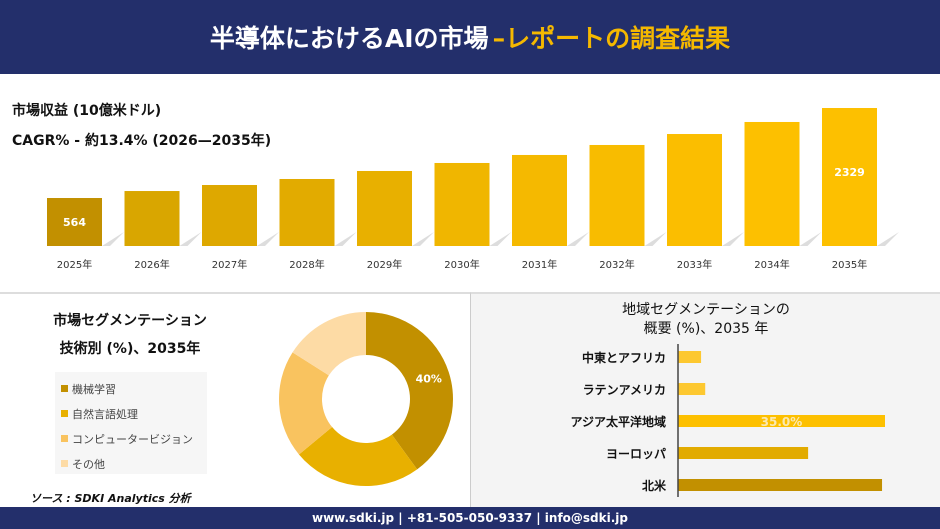 This screenshot has width=940, height=529. What do you see at coordinates (130, 321) in the screenshot?
I see `tech-title: 市場セグメンテーション` at bounding box center [130, 321].